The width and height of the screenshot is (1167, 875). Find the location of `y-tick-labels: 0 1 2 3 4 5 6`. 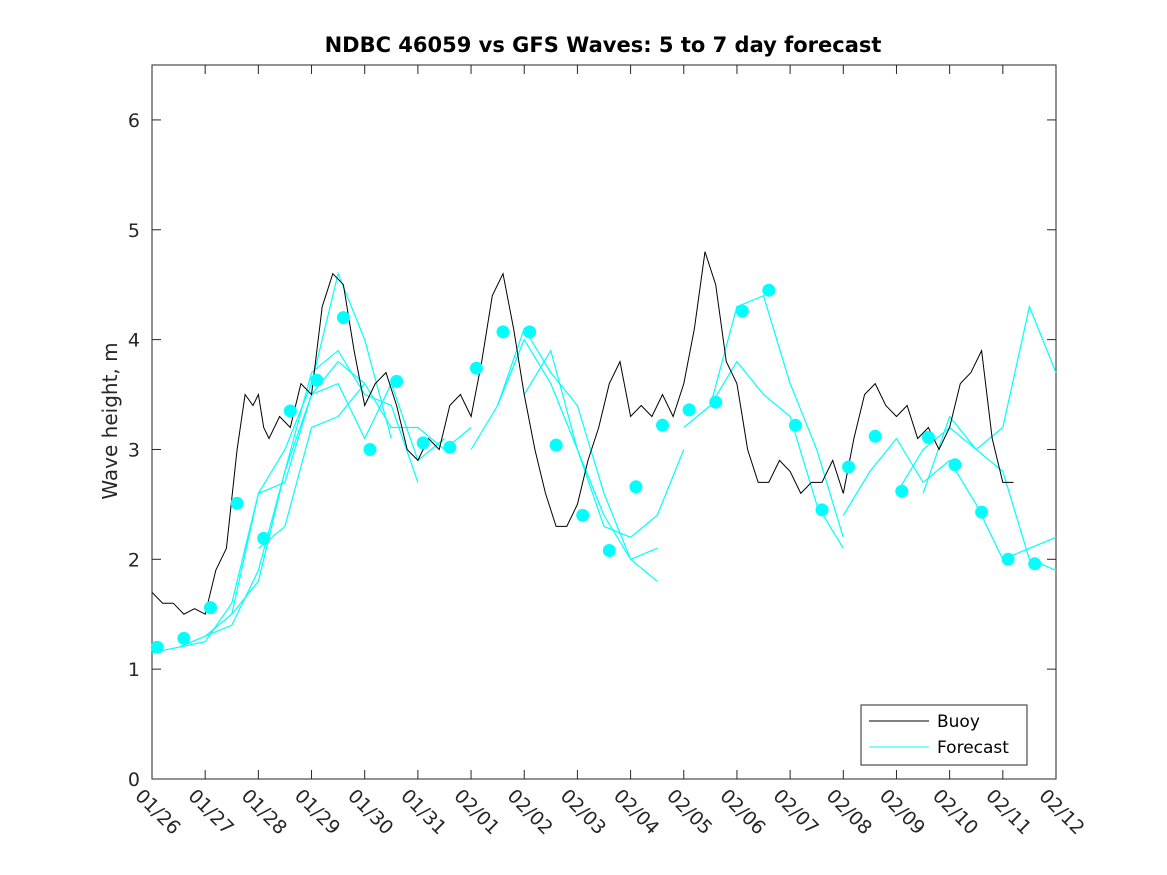

y-tick-labels: 0 1 2 3 4 5 6 is located at coordinates (134, 450).